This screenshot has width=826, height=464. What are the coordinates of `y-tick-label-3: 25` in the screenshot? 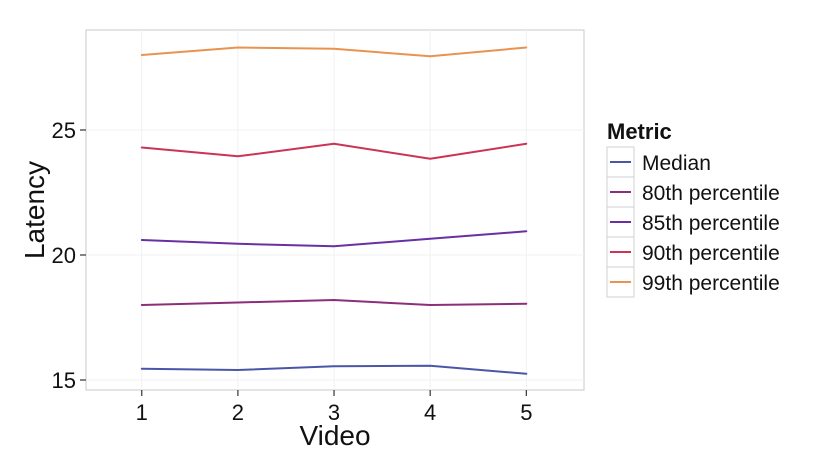 It's located at (64, 130).